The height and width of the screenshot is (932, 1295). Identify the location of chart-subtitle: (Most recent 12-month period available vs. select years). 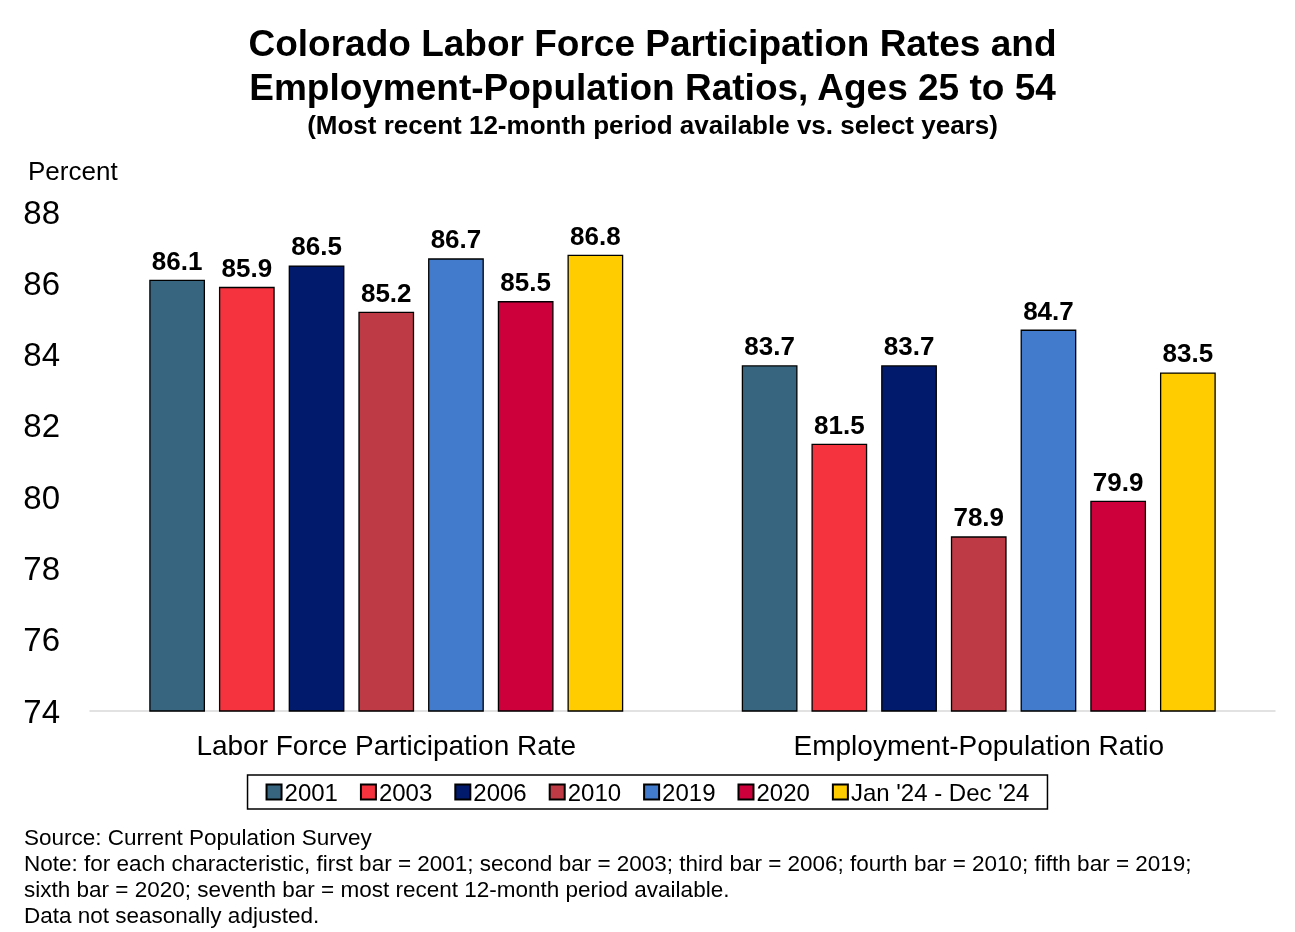
(652, 125).